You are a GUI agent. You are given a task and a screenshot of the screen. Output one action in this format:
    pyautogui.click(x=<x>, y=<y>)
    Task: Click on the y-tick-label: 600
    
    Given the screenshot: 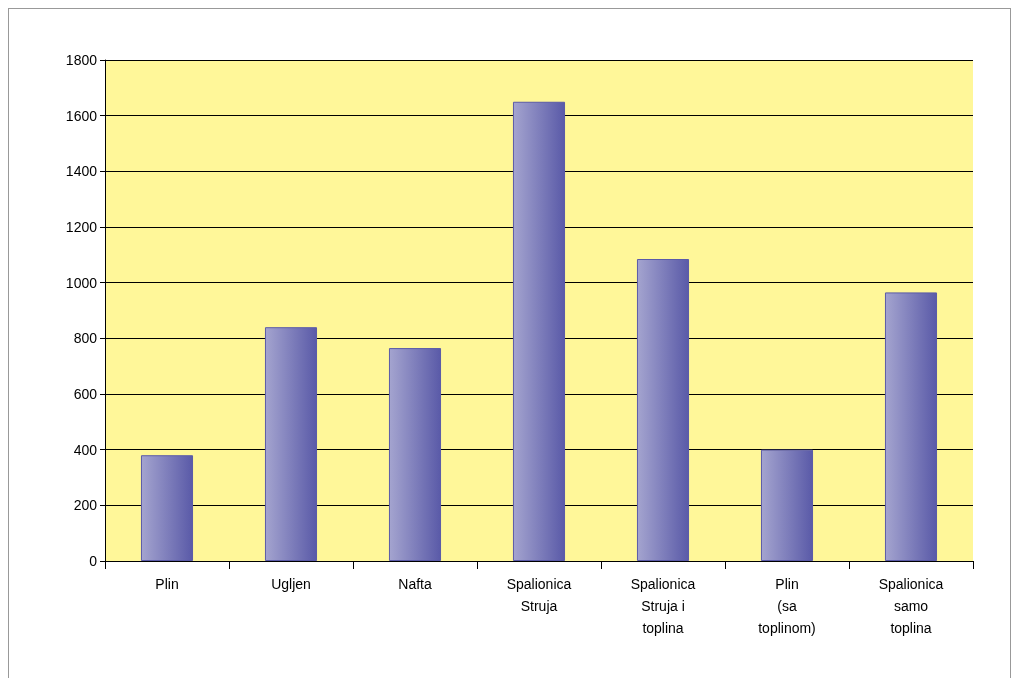 What is the action you would take?
    pyautogui.click(x=85, y=394)
    